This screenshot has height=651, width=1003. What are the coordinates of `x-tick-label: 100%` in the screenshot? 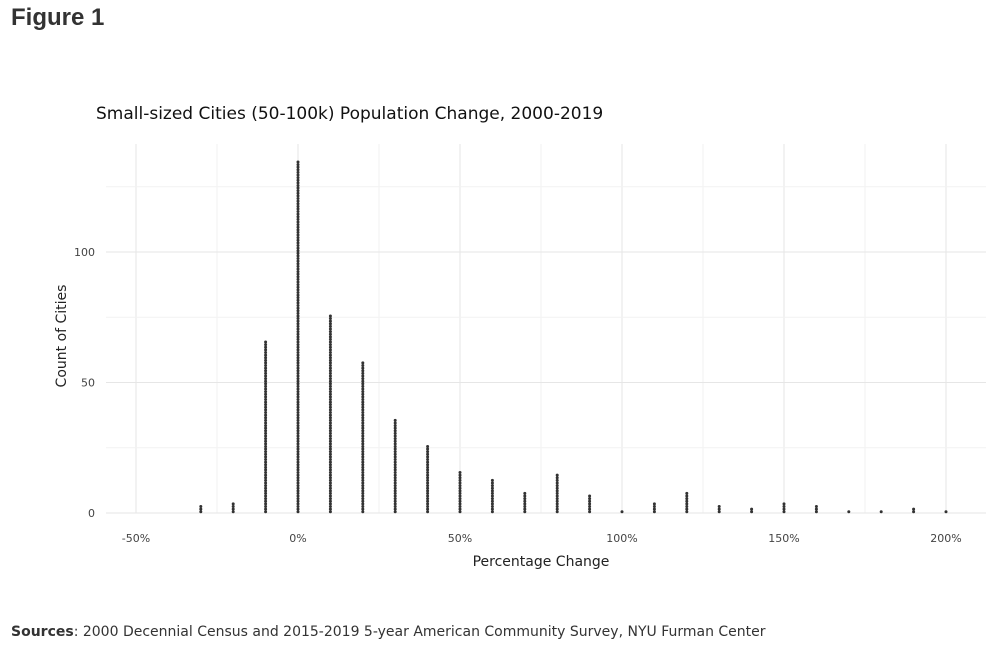 It's located at (621, 538).